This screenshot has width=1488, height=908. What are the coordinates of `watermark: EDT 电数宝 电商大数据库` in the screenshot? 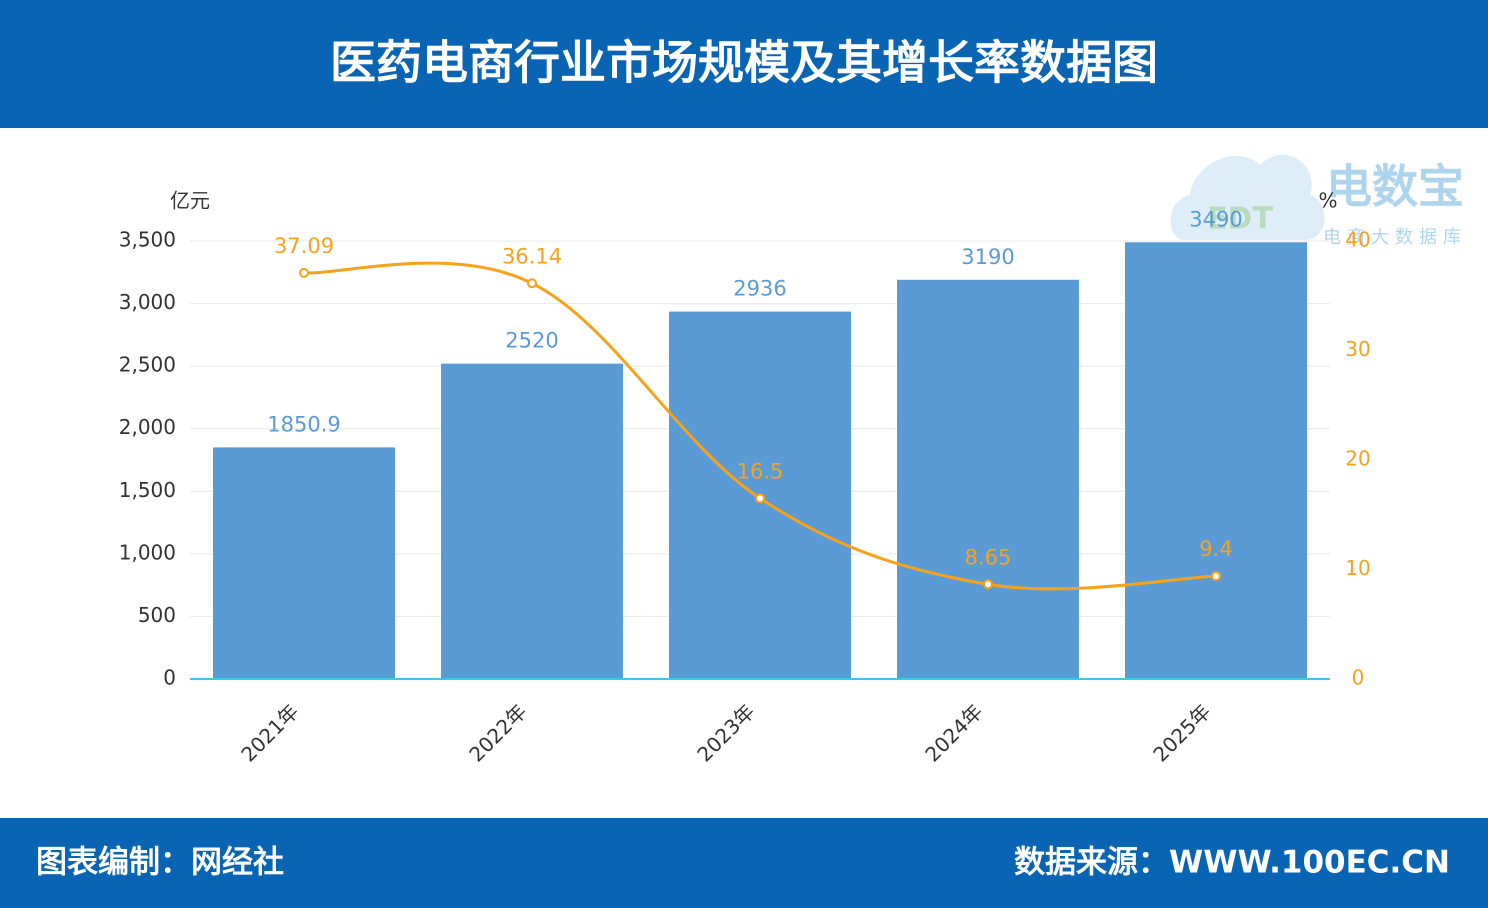 It's located at (1318, 201).